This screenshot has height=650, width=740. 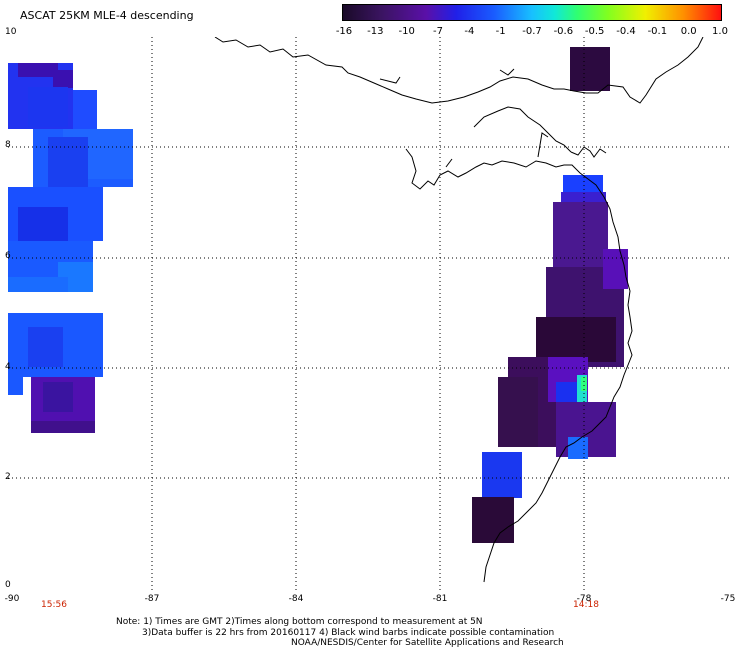 What do you see at coordinates (8, 367) in the screenshot?
I see `y-tick-4: 4` at bounding box center [8, 367].